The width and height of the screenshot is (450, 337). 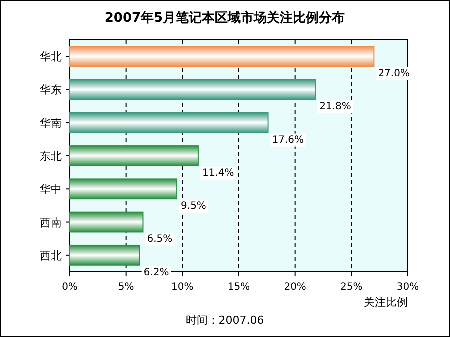 What do you see at coordinates (51, 156) in the screenshot?
I see `y-tick-label: 东北` at bounding box center [51, 156].